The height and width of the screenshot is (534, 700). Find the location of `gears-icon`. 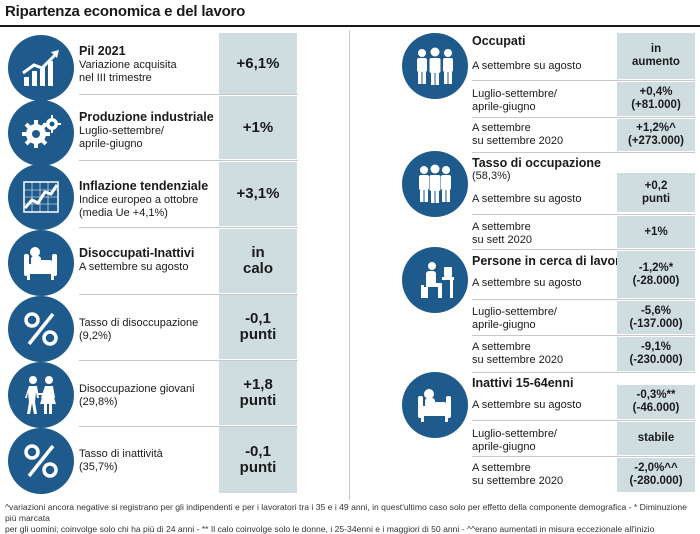

gears-icon is located at coordinates (41, 133).